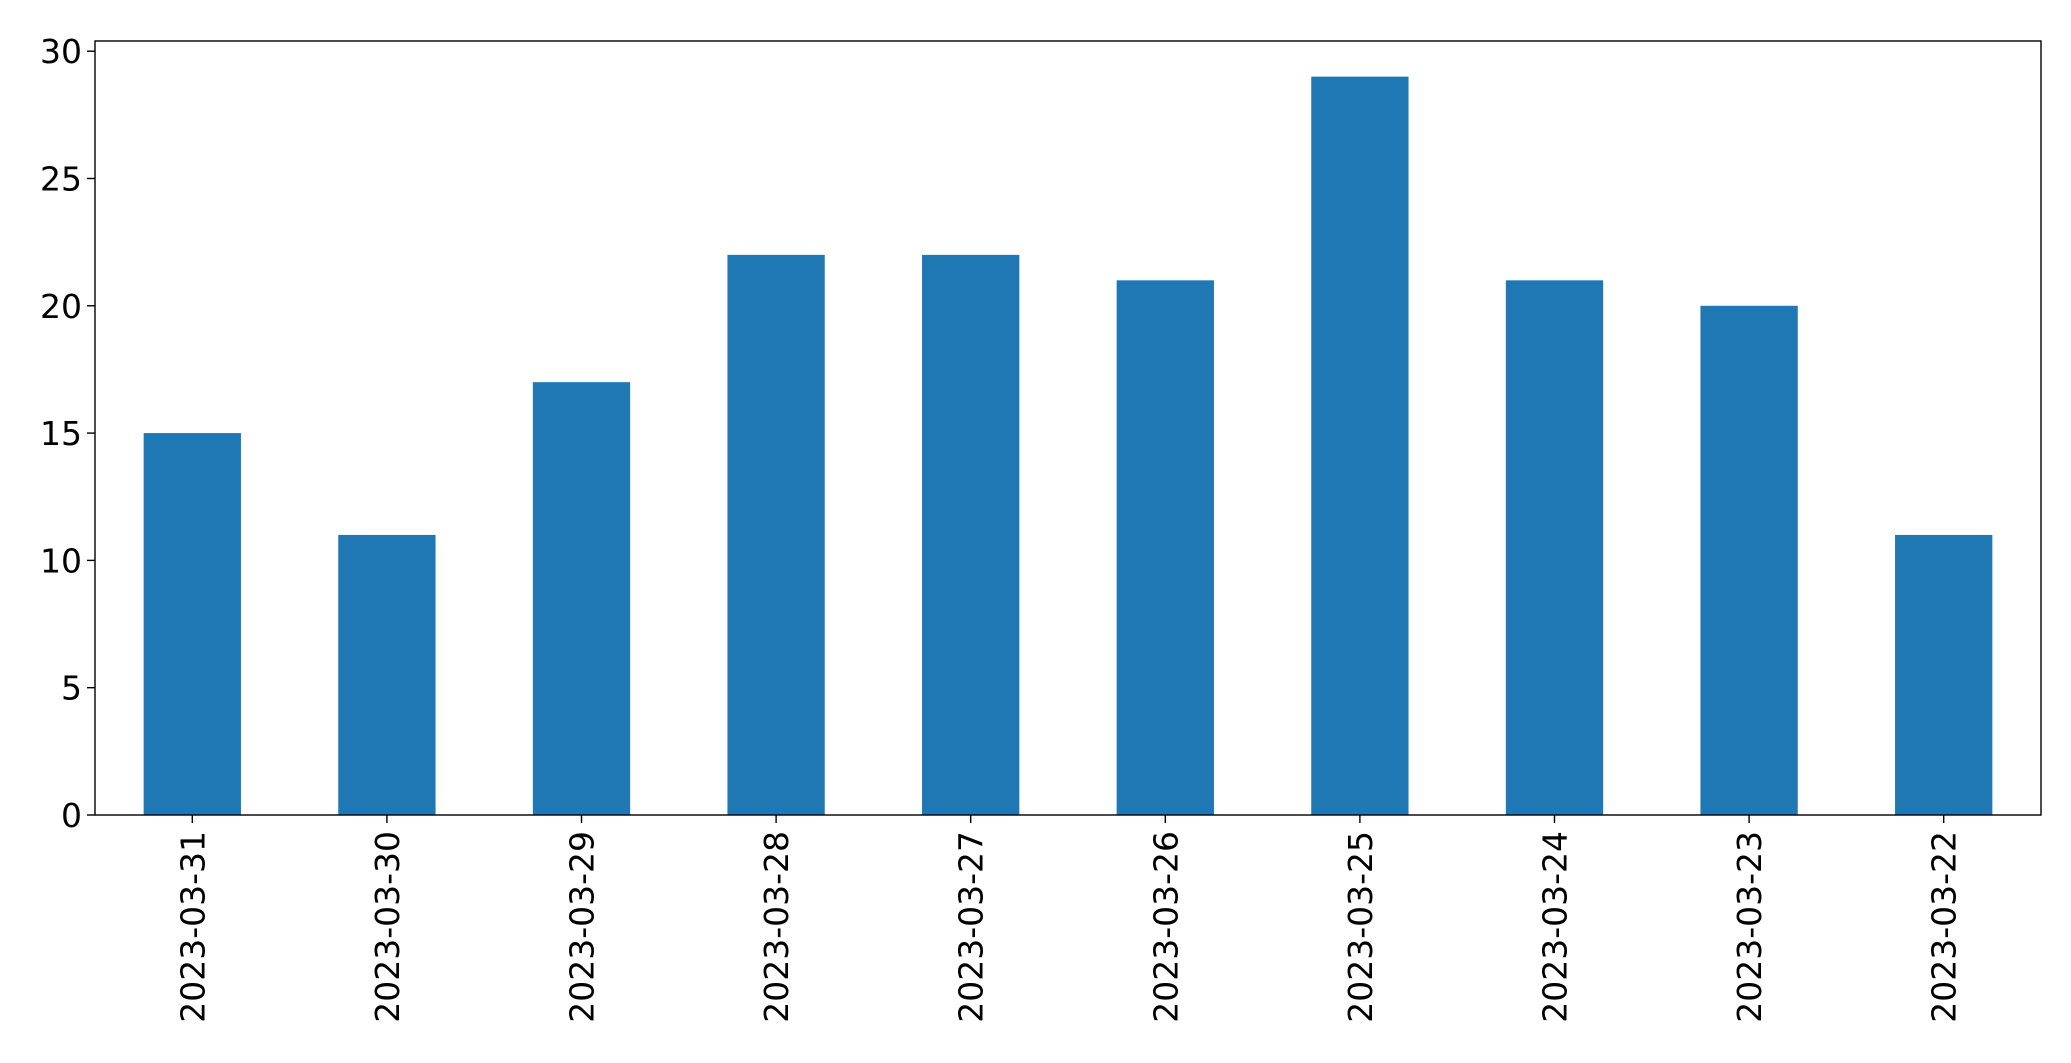 The image size is (2071, 1063). What do you see at coordinates (1555, 927) in the screenshot?
I see `x-tick-label: 2023-03-24` at bounding box center [1555, 927].